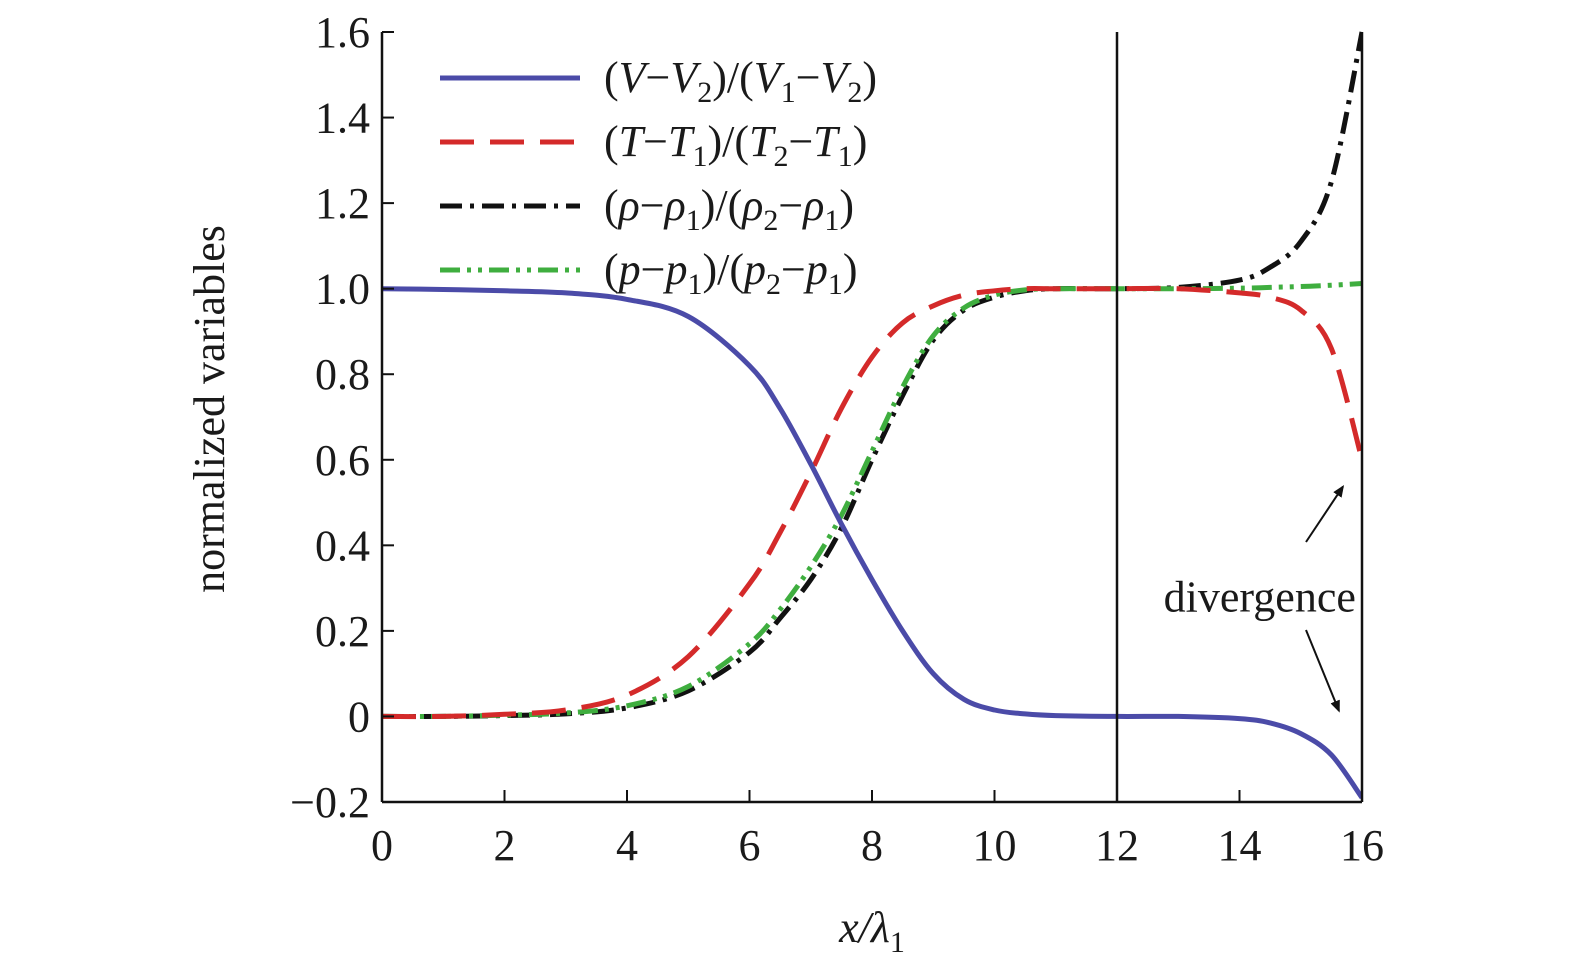 The image size is (1575, 975). Describe the element at coordinates (1322, 671) in the screenshot. I see `annotation-arrow-down` at that location.